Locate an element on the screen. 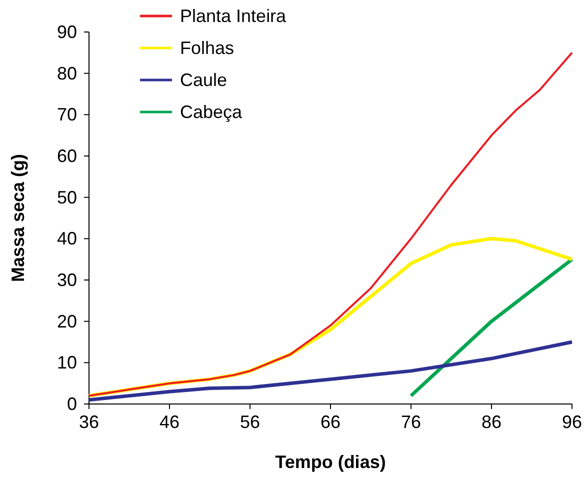  y-tick-label: 40 is located at coordinates (66, 238).